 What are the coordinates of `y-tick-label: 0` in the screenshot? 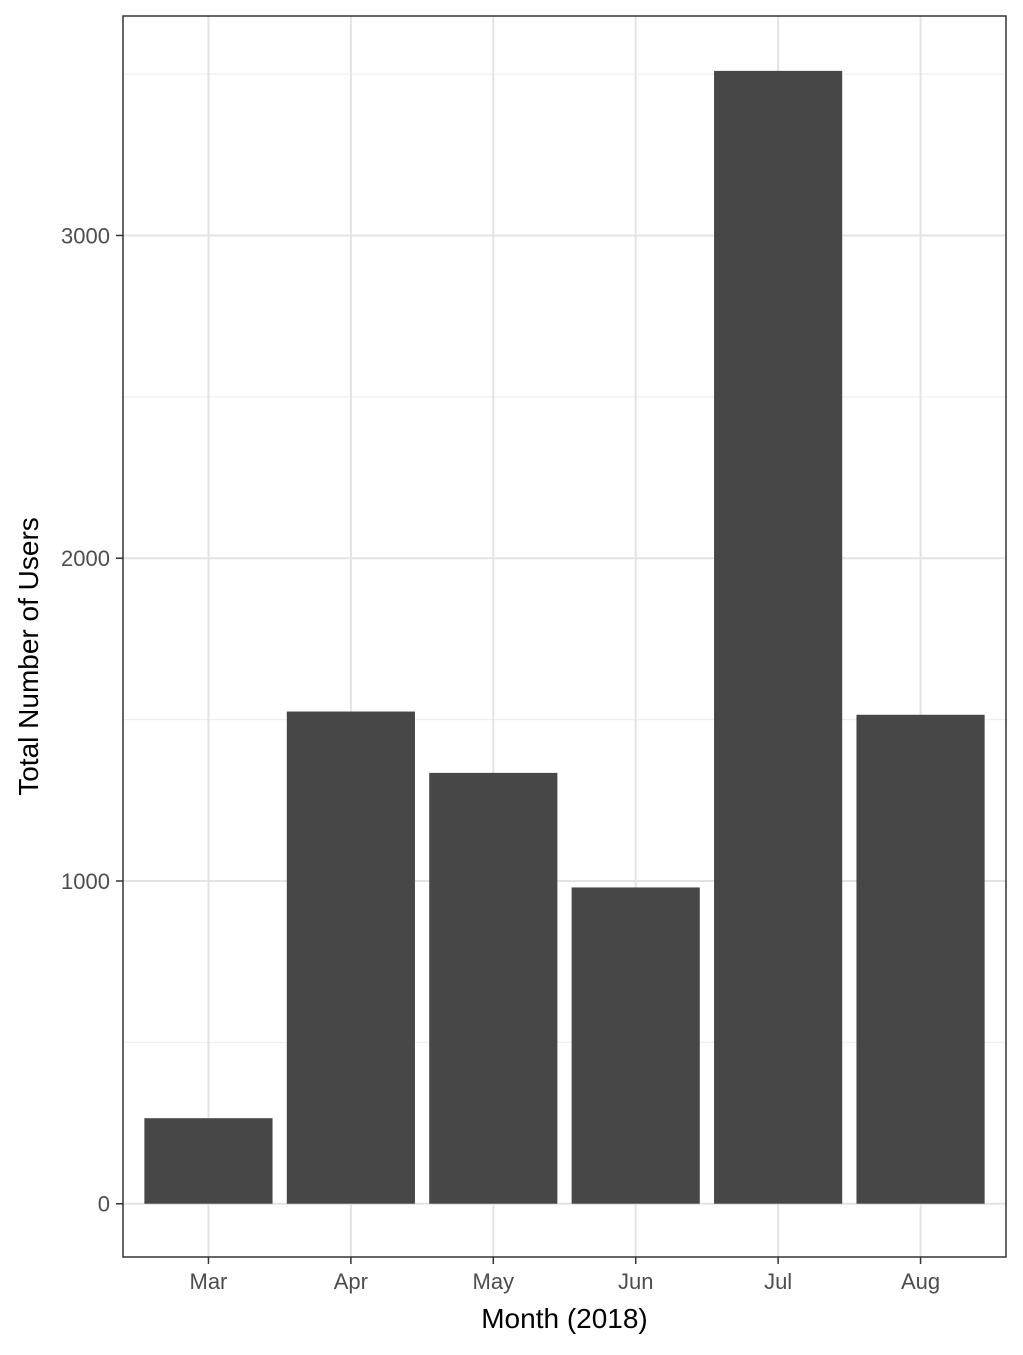 It's located at (104, 1204).